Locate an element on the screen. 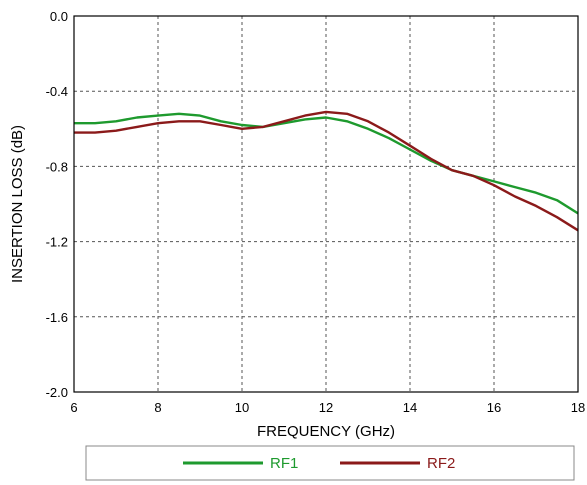 The width and height of the screenshot is (587, 485). legend-label-rf1: RF1 is located at coordinates (284, 463).